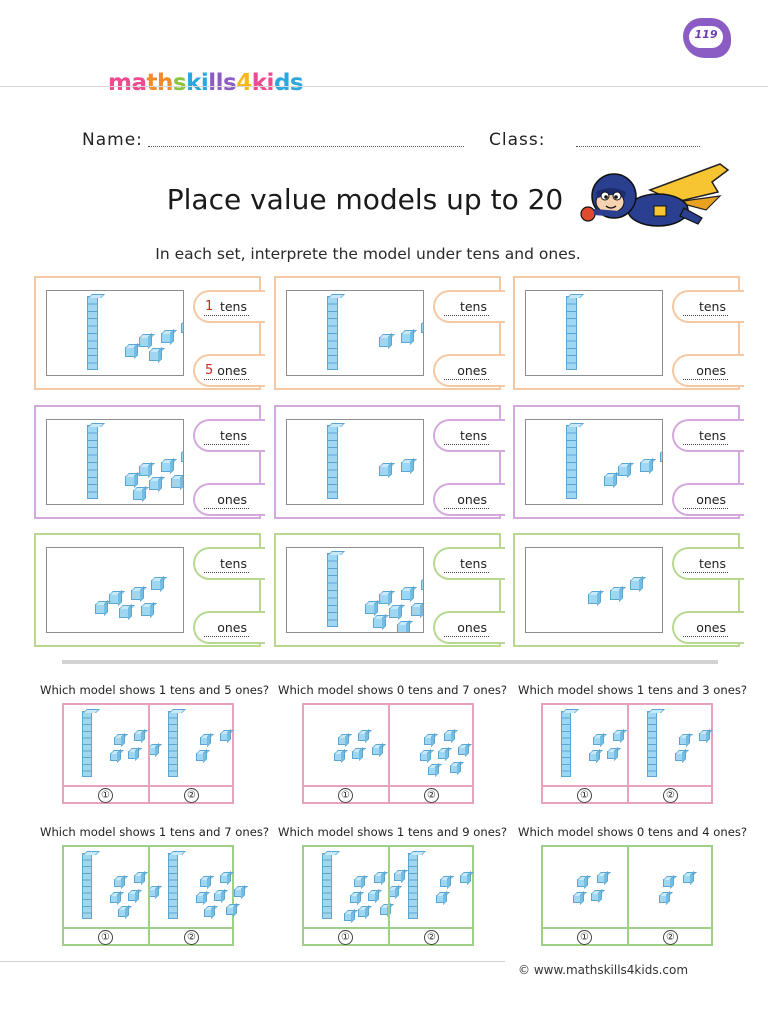 Image resolution: width=768 pixels, height=1024 pixels. Describe the element at coordinates (112, 140) in the screenshot. I see `name-label: Name:` at that location.